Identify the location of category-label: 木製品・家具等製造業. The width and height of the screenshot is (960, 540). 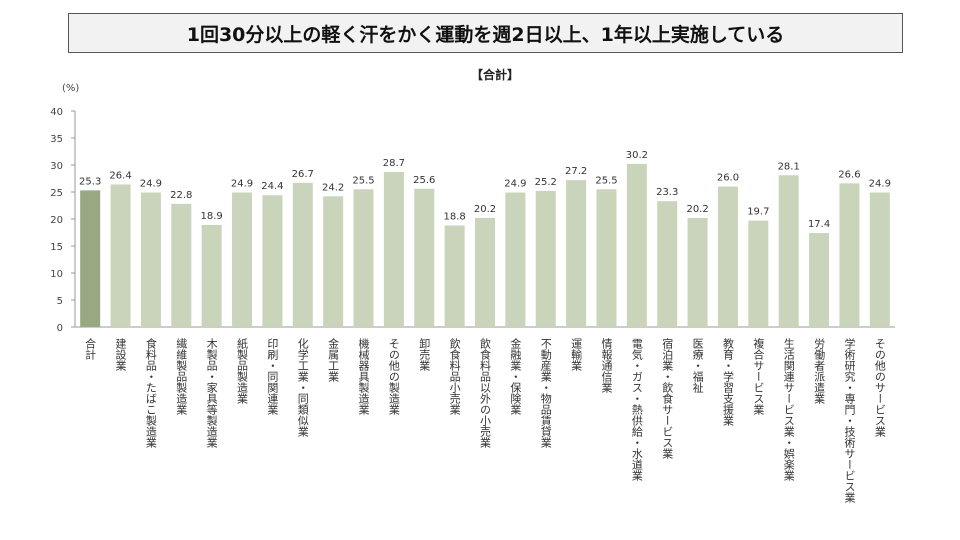
(211, 393).